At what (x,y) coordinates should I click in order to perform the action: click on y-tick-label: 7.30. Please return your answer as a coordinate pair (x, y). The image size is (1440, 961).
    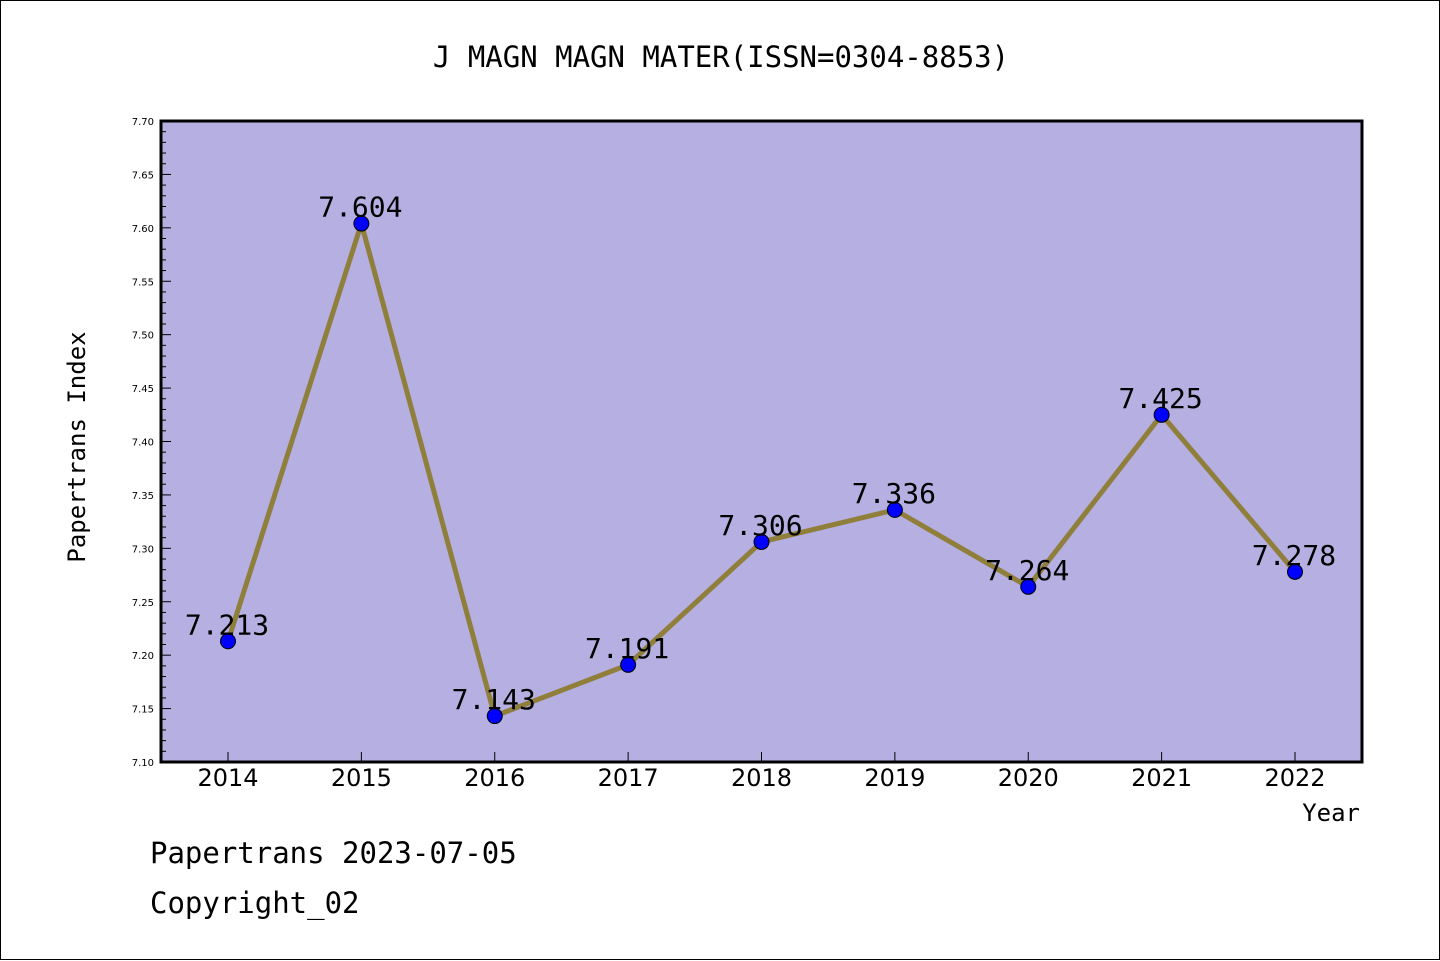
    Looking at the image, I should click on (143, 549).